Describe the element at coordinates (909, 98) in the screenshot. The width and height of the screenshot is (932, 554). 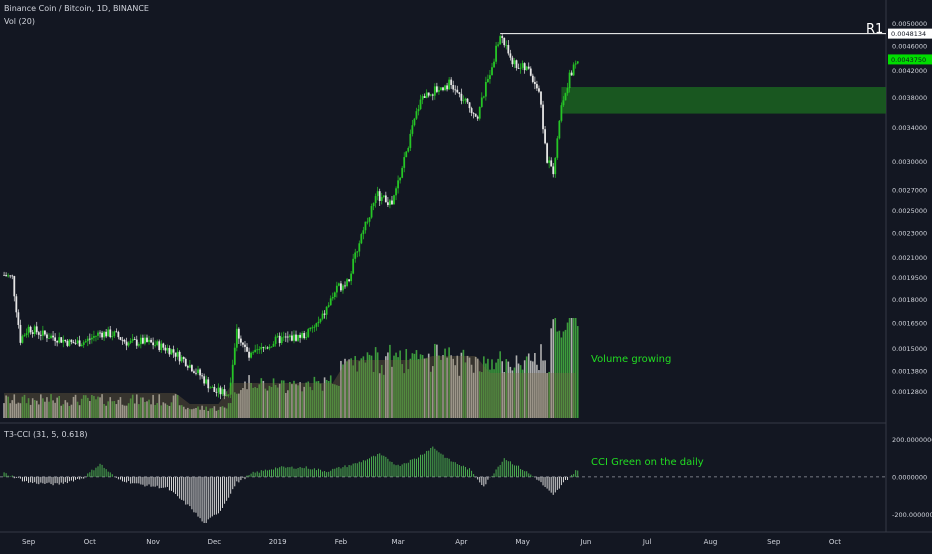
I see `price-tick-label-3: 0.0038000` at that location.